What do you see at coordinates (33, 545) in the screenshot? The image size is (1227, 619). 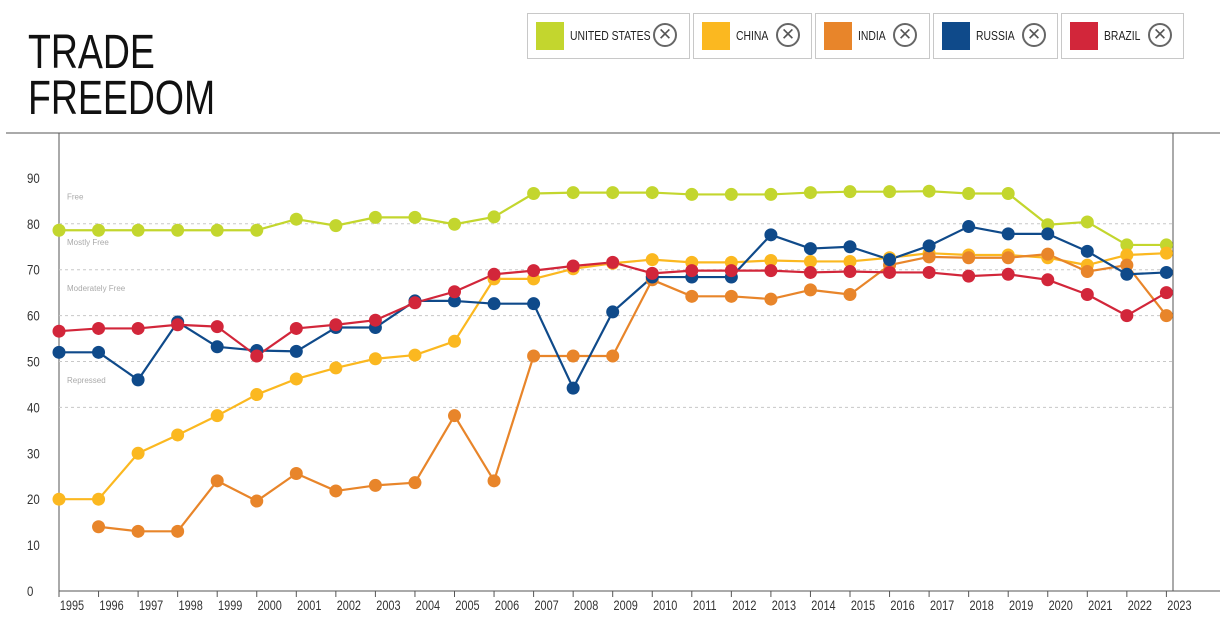 I see `y-tick-label: 10` at bounding box center [33, 545].